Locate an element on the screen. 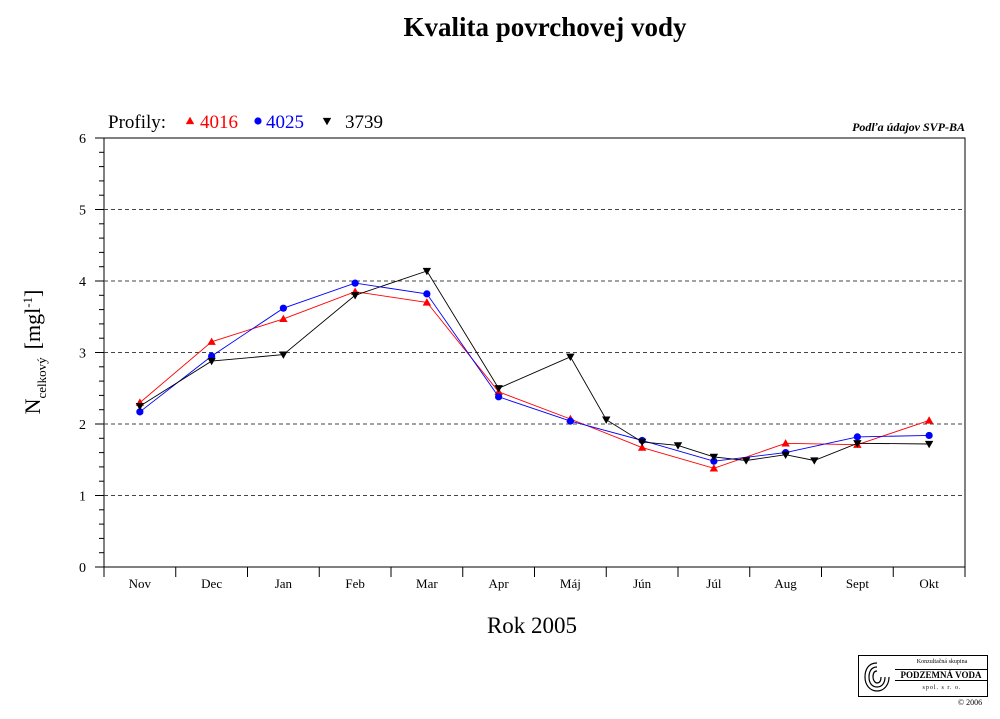 Image resolution: width=1000 pixels, height=719 pixels. y-tick-label: 1 is located at coordinates (82, 497).